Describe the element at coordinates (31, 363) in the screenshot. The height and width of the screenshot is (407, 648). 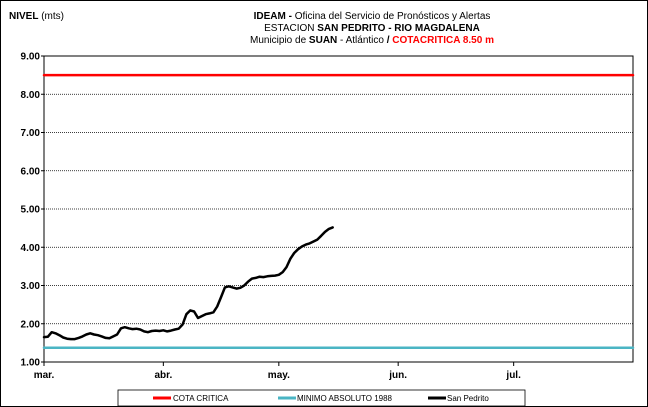
I see `y-tick-label-8: 1.00` at that location.